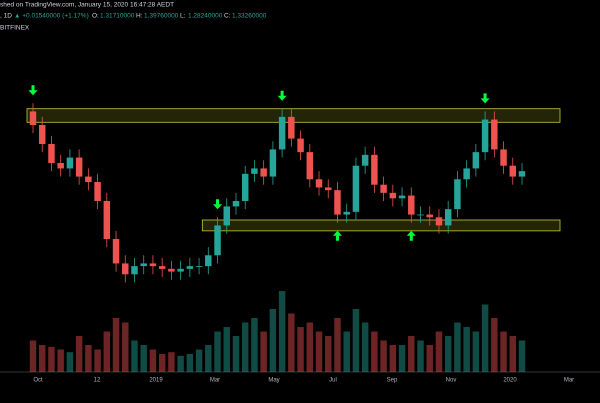  Describe the element at coordinates (183, 16) in the screenshot. I see `ohlc-label: L:` at that location.